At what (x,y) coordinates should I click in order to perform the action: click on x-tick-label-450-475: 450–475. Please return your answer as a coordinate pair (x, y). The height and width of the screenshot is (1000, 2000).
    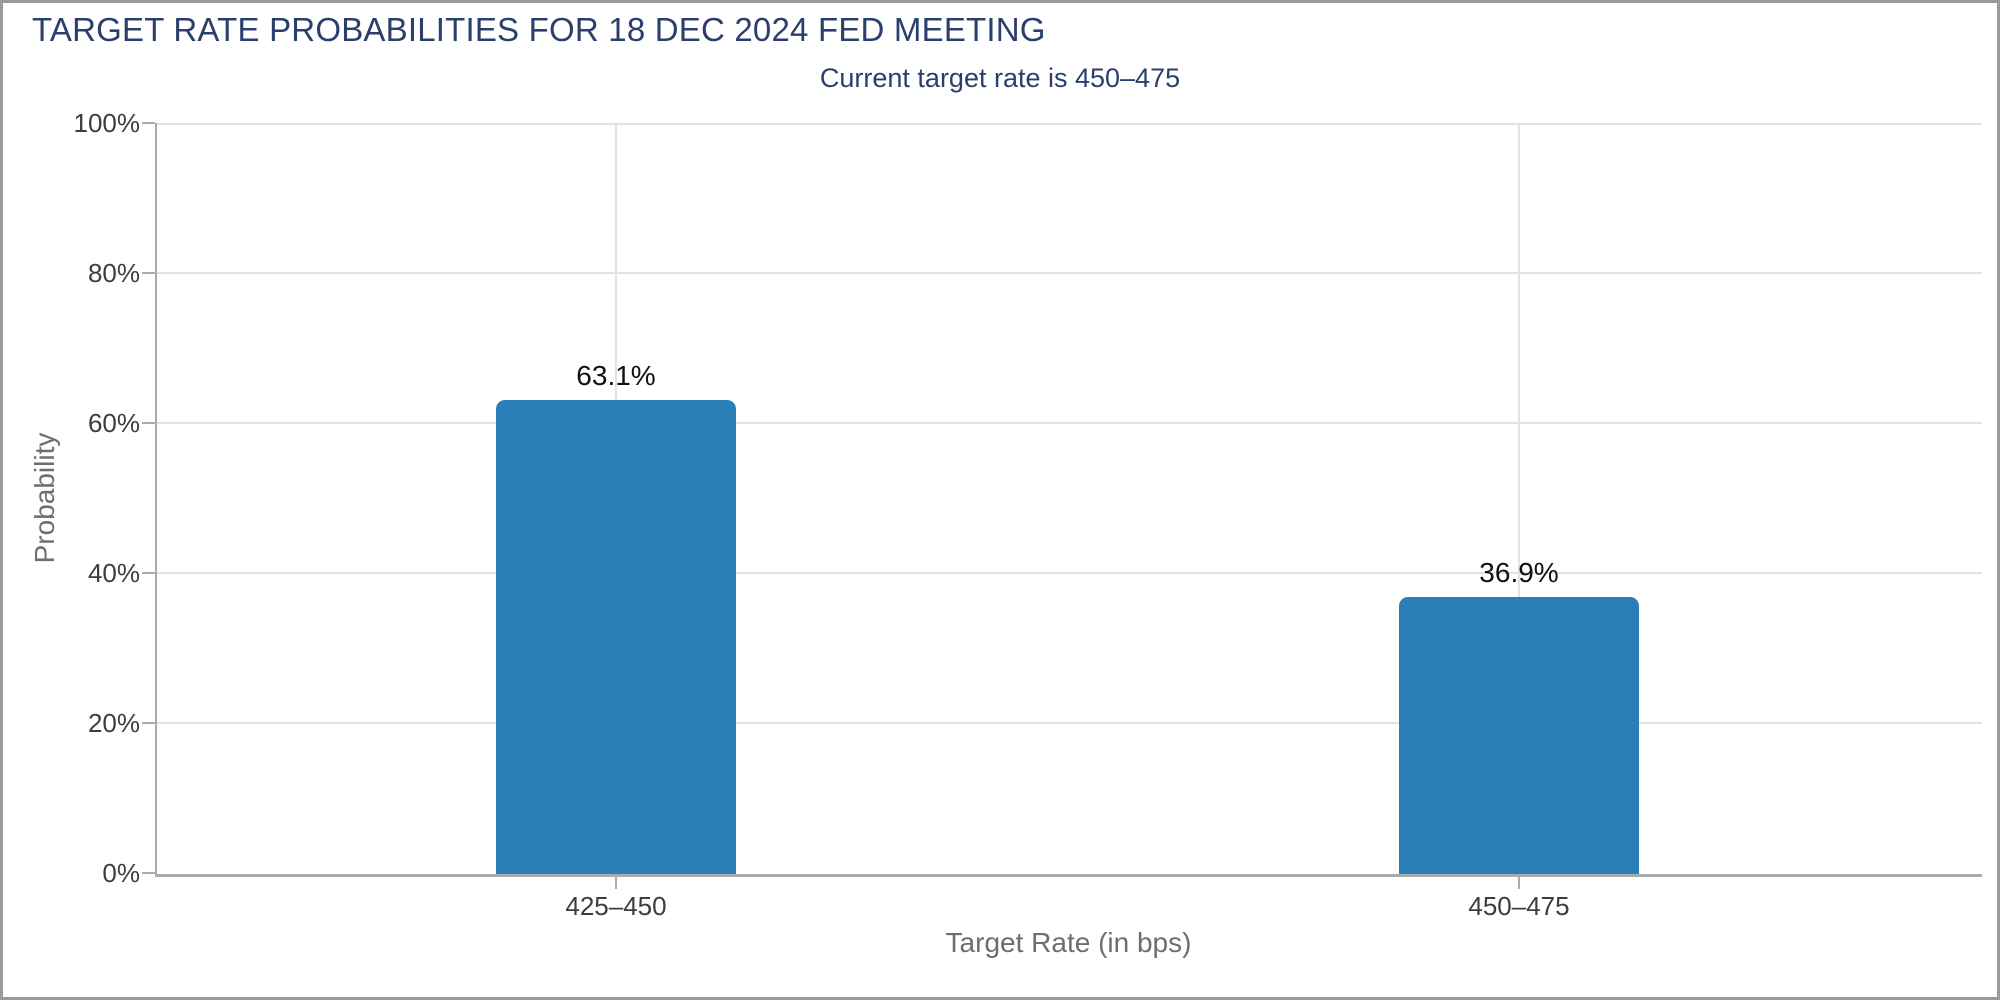
    Looking at the image, I should click on (1519, 906).